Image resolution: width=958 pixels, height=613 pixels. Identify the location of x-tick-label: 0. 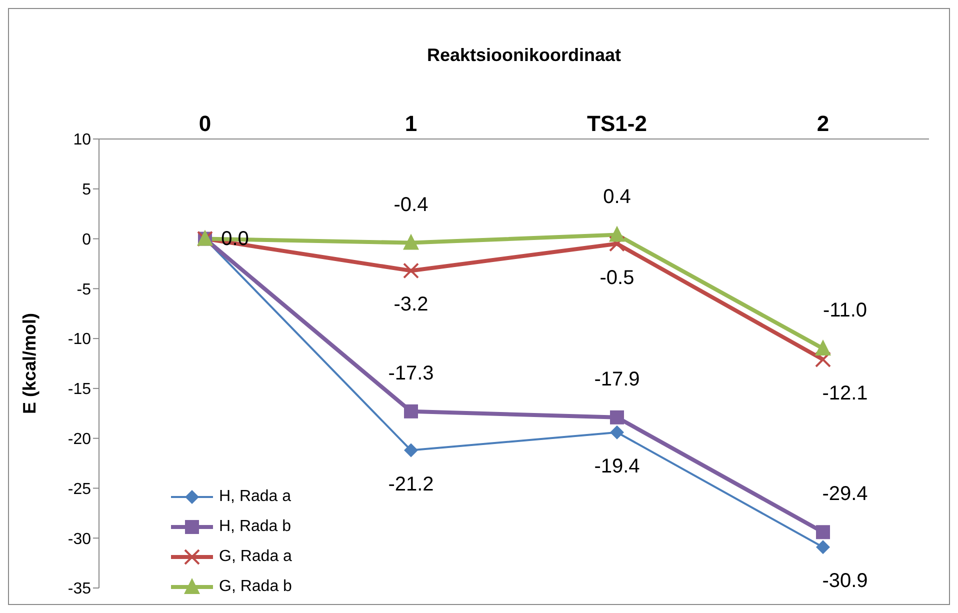
(205, 123).